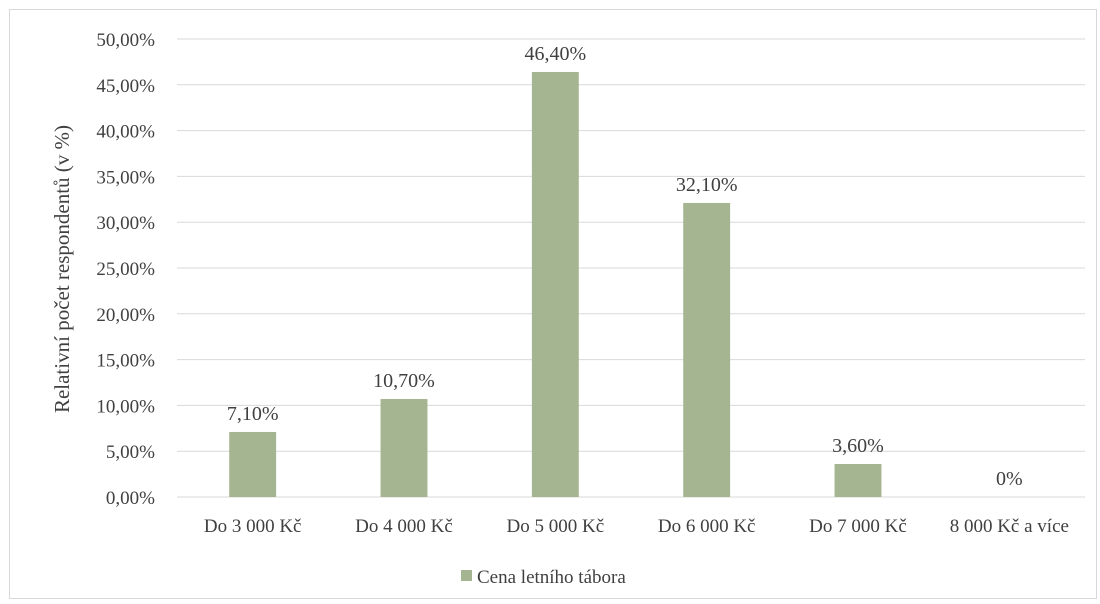 The height and width of the screenshot is (604, 1100). Describe the element at coordinates (125, 40) in the screenshot. I see `y-tick-label: 50,00%` at that location.